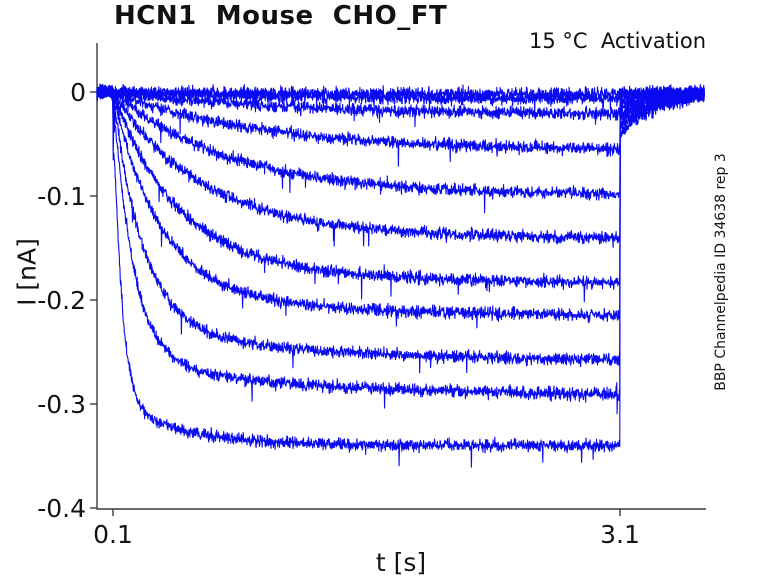  I want to click on y-tick-label: -0.3, so click(61, 404).